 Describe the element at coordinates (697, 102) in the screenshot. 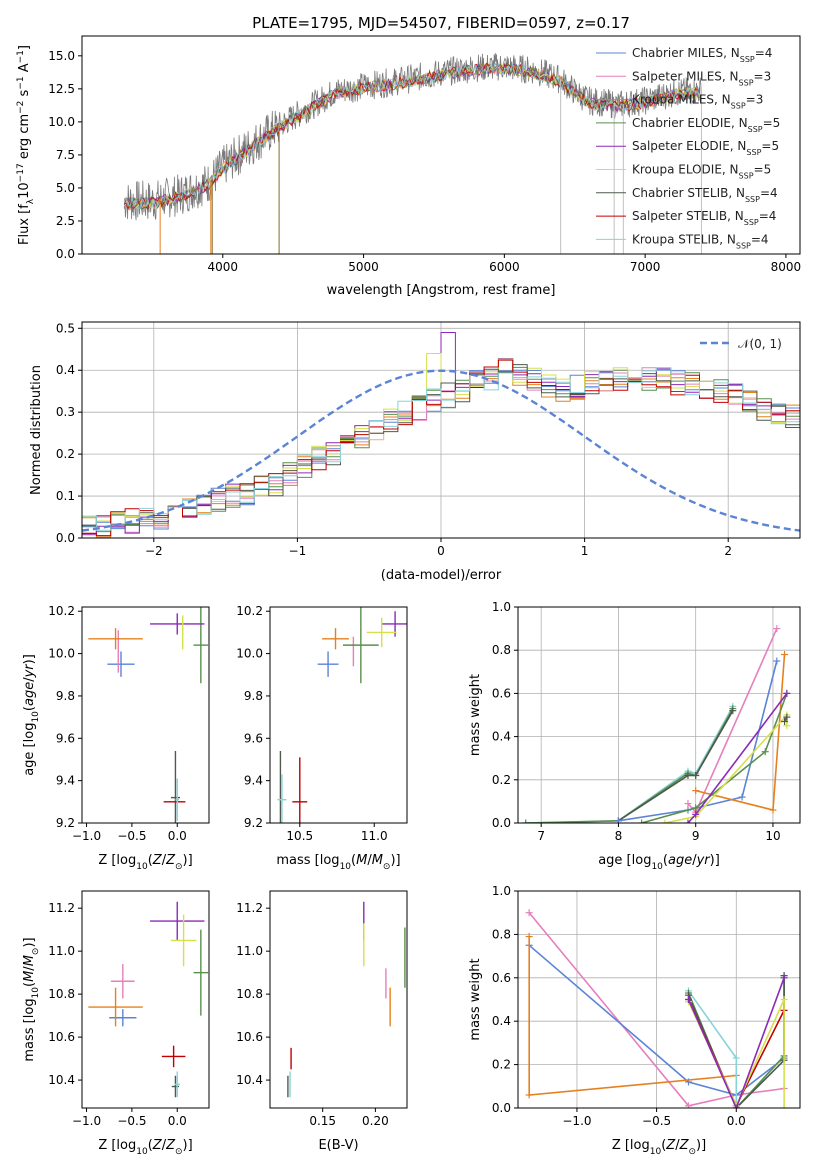

I see `legend-label: Kroupa MILES, NSSP=3` at that location.